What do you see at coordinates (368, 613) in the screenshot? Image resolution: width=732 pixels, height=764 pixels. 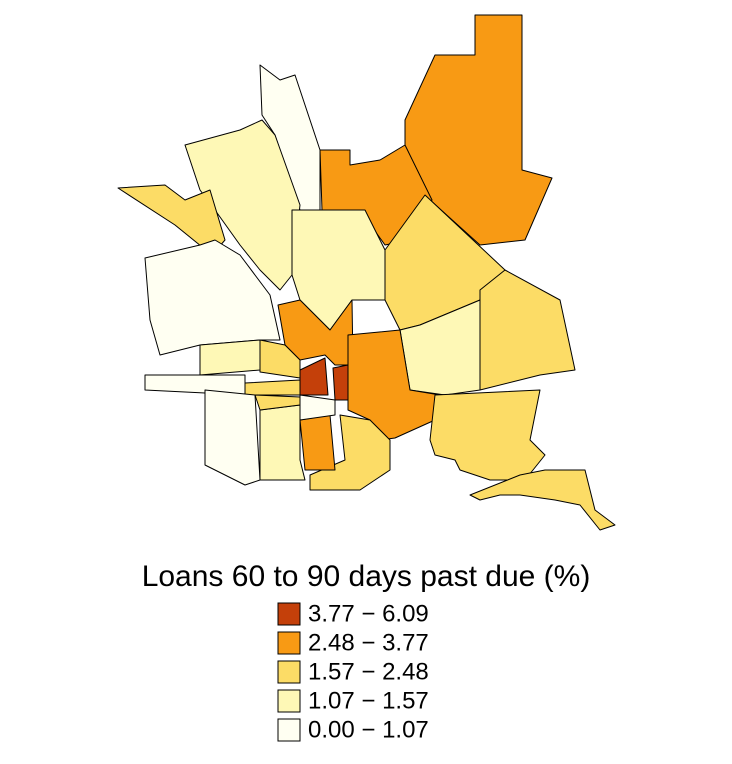 I see `legend-label: 3.77 − 6.09` at bounding box center [368, 613].